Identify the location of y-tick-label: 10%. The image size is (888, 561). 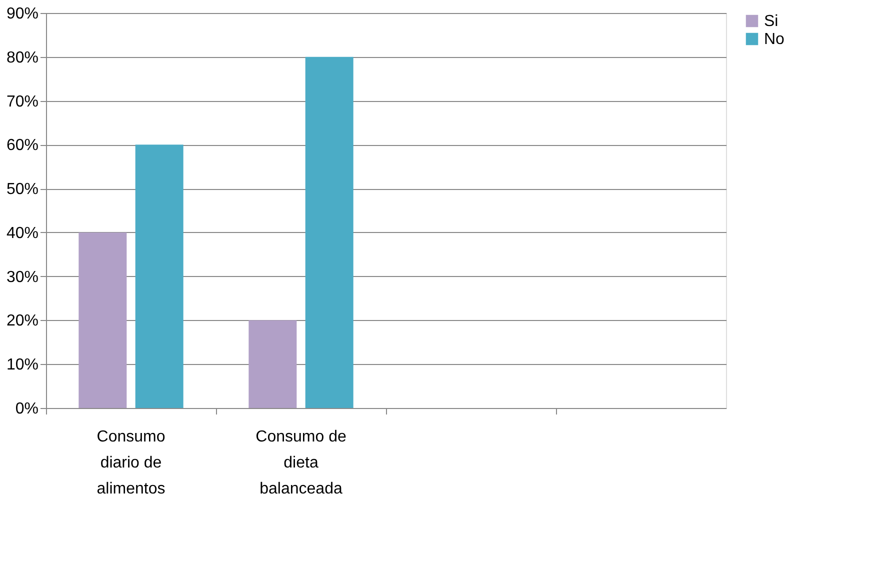
(22, 365).